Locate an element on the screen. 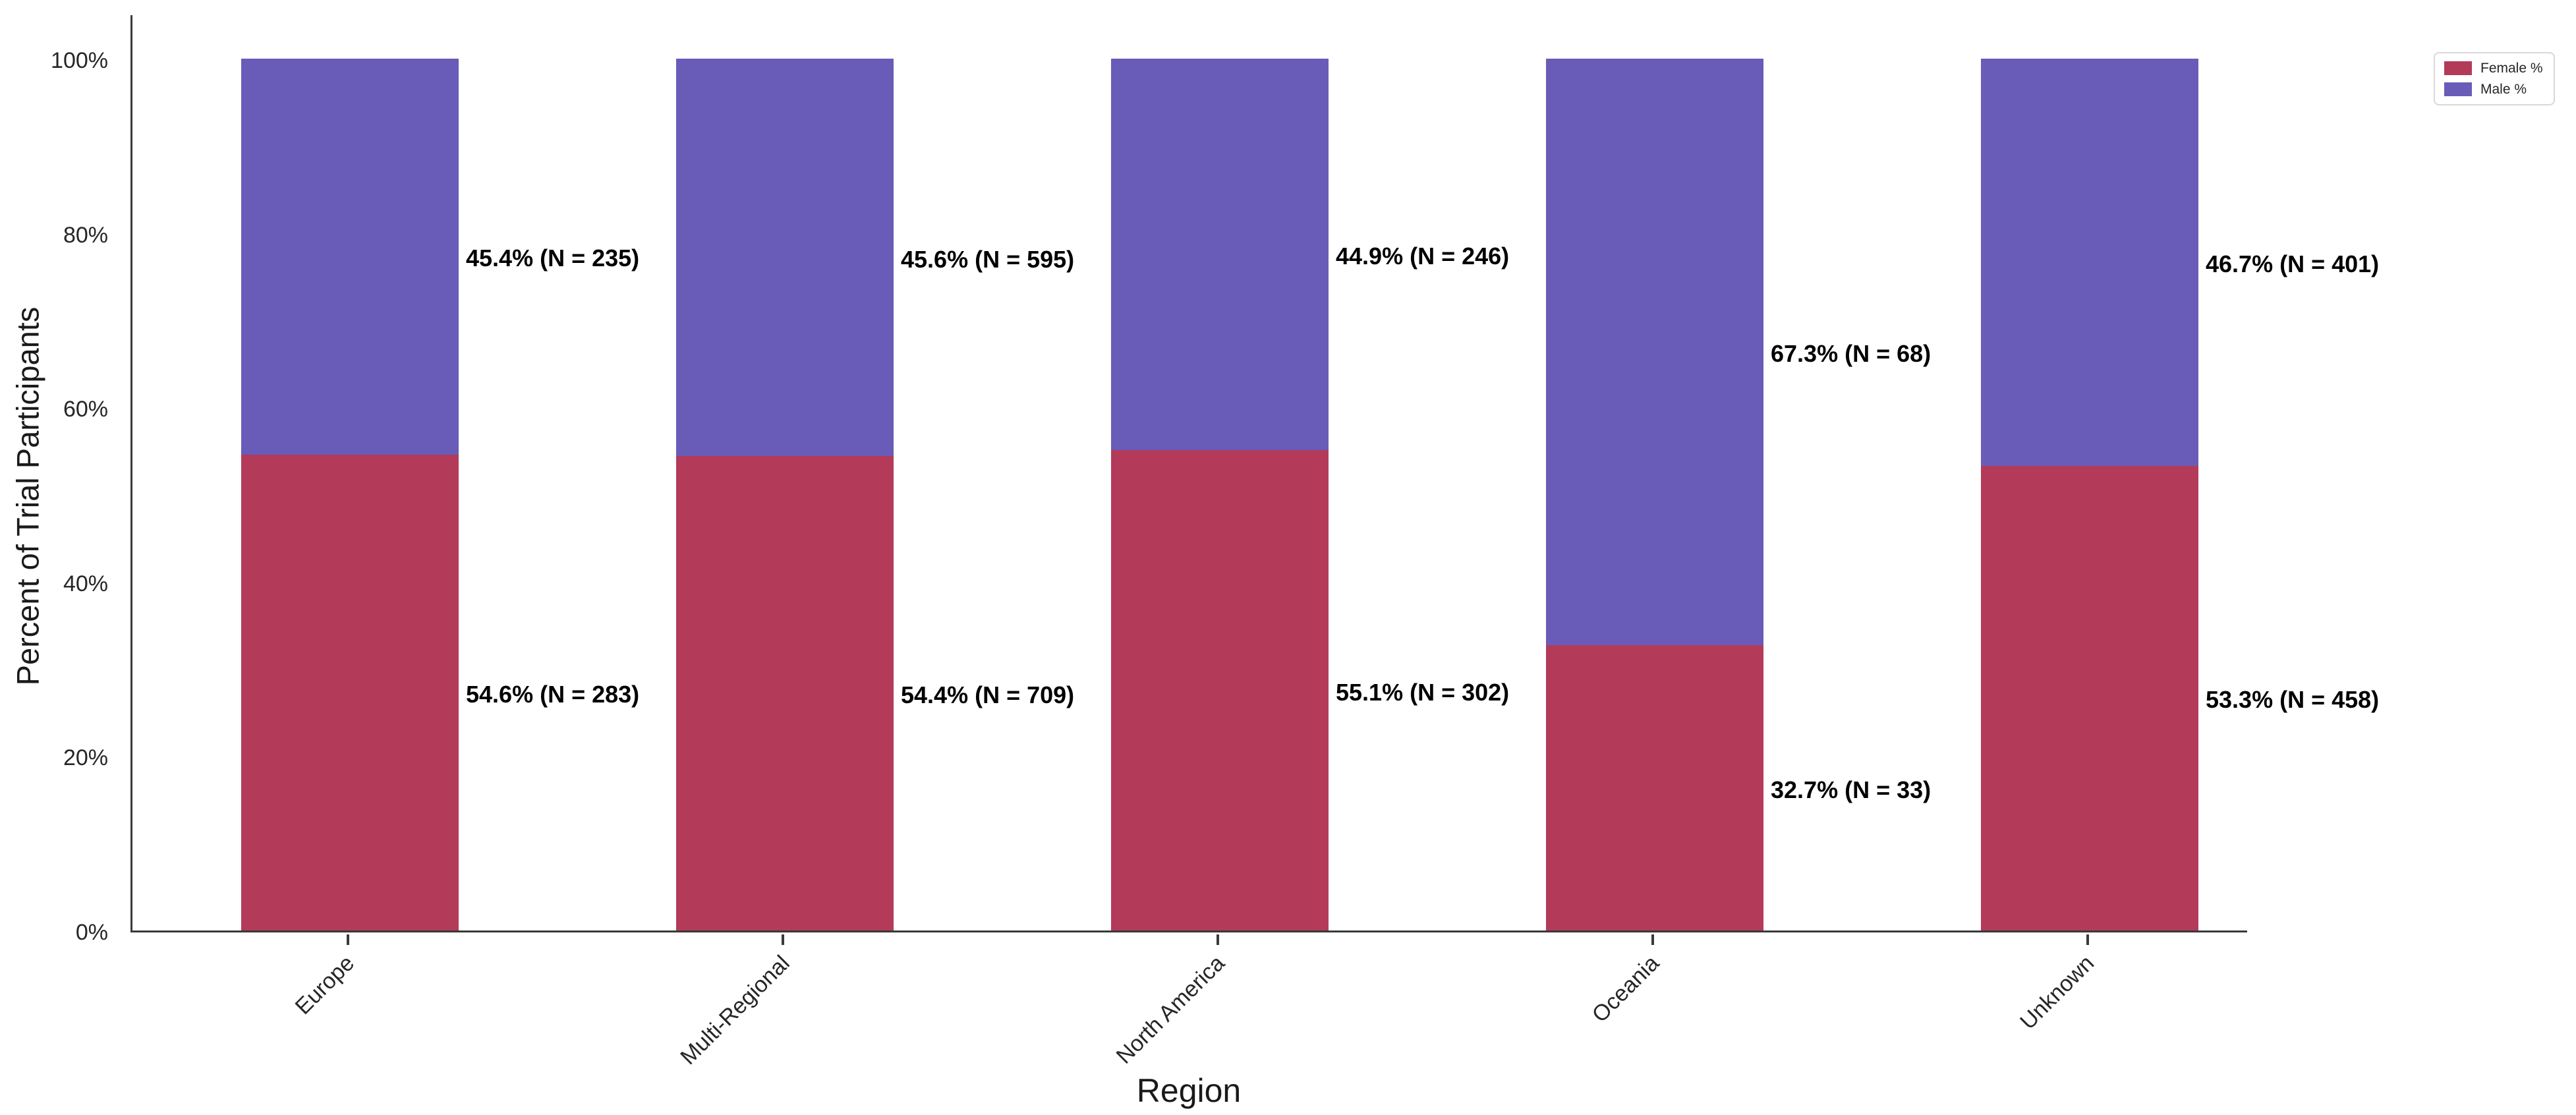 This screenshot has height=1115, width=2576. legend-label-male: Male % is located at coordinates (2503, 89).